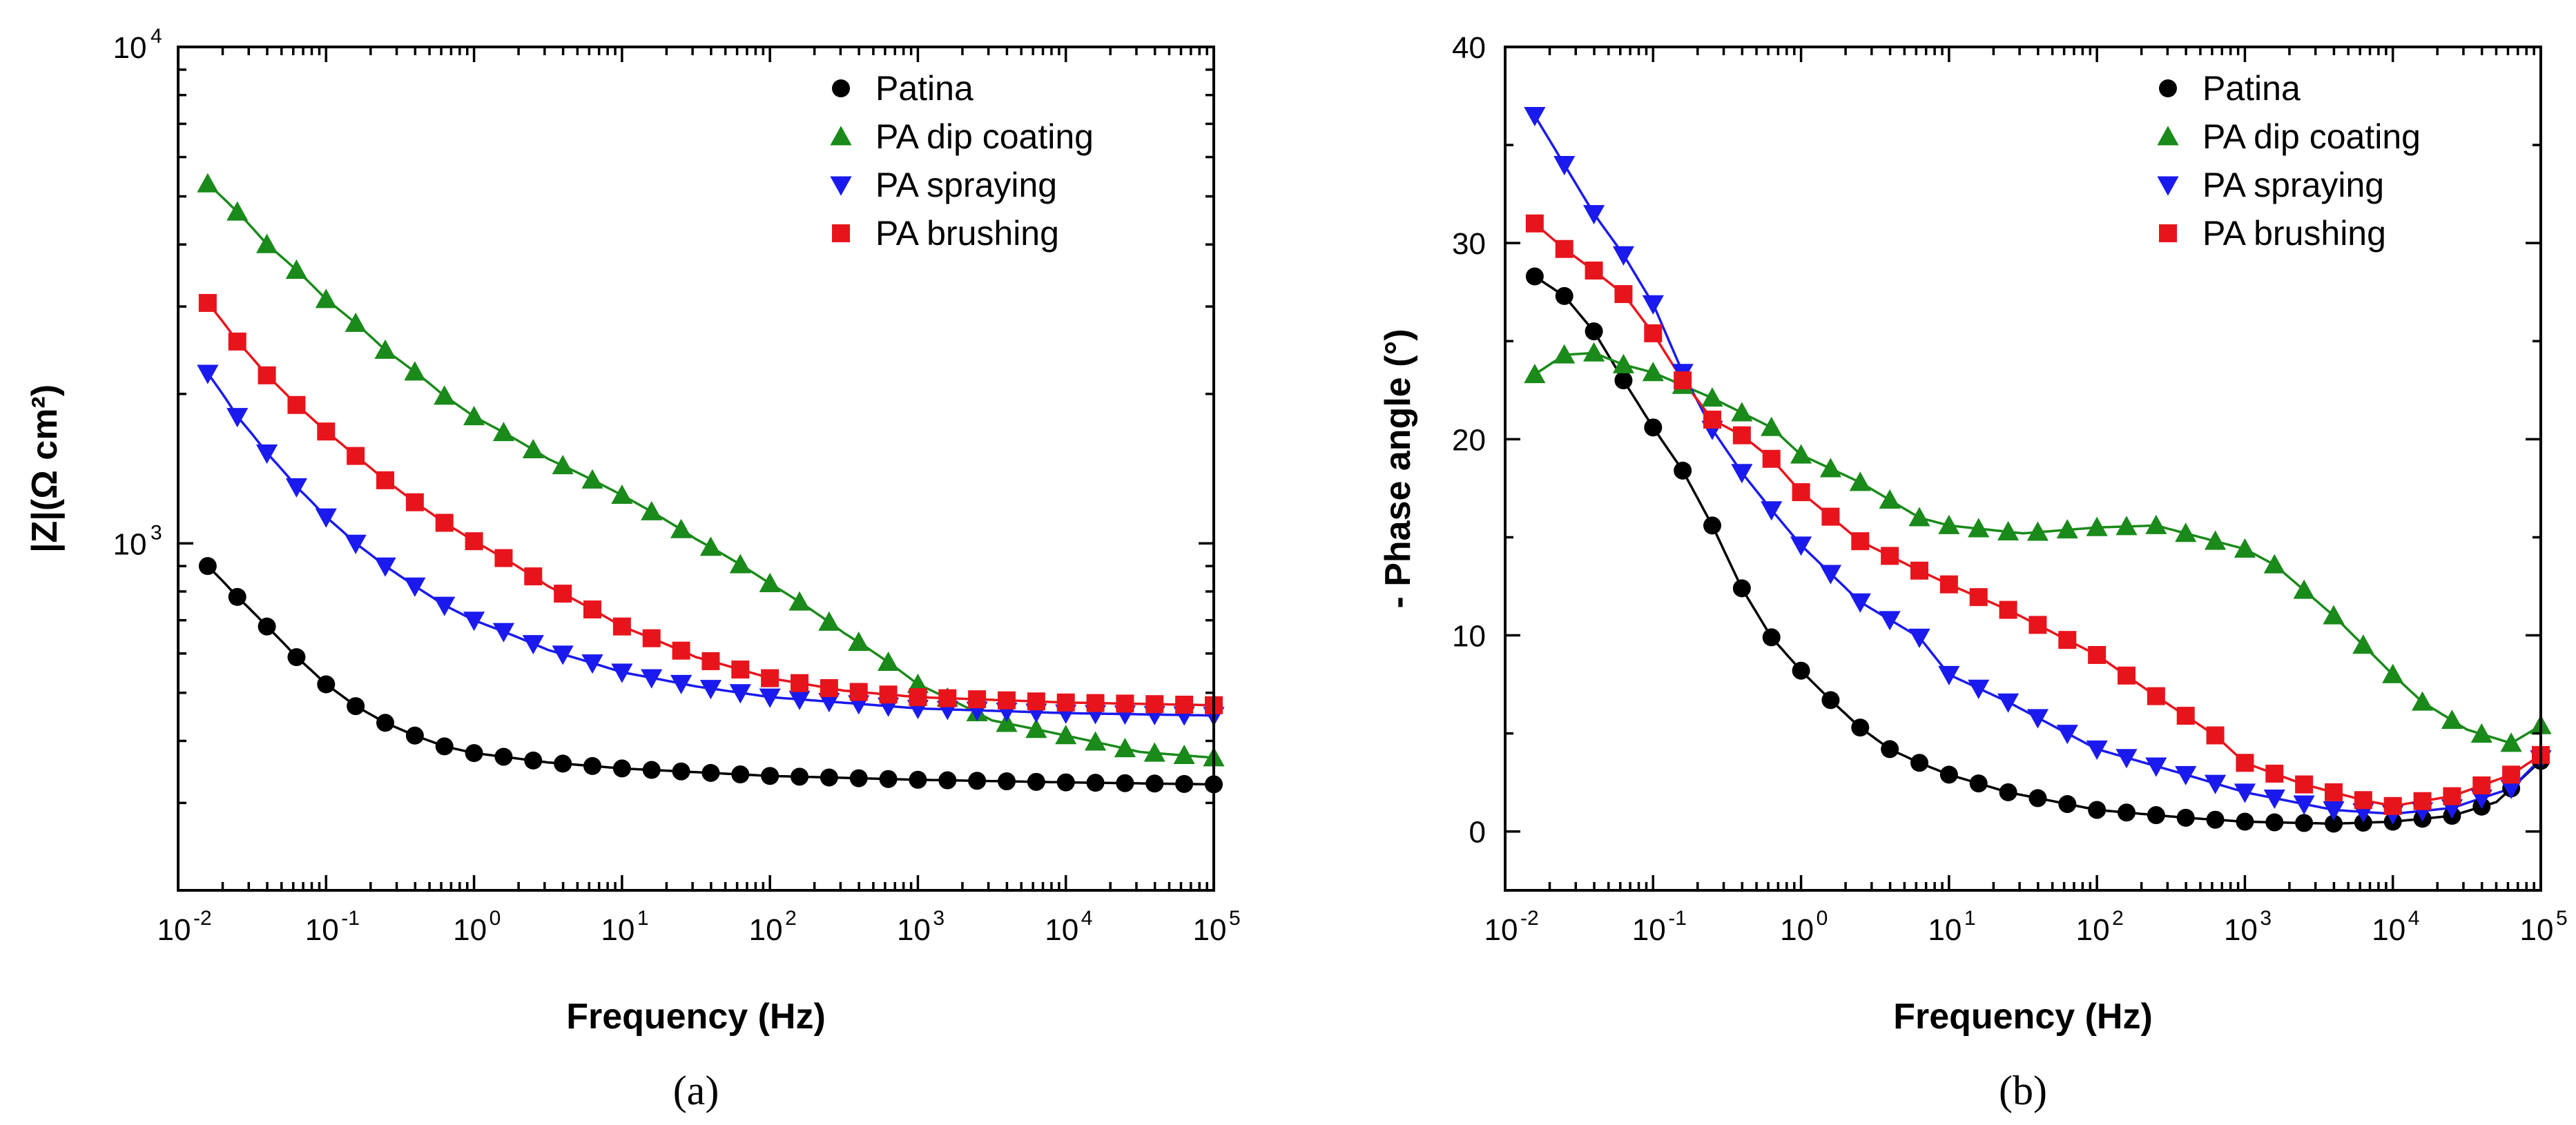 The width and height of the screenshot is (2576, 1125). Describe the element at coordinates (696, 1090) in the screenshot. I see `panel-a-caption: (a)` at that location.